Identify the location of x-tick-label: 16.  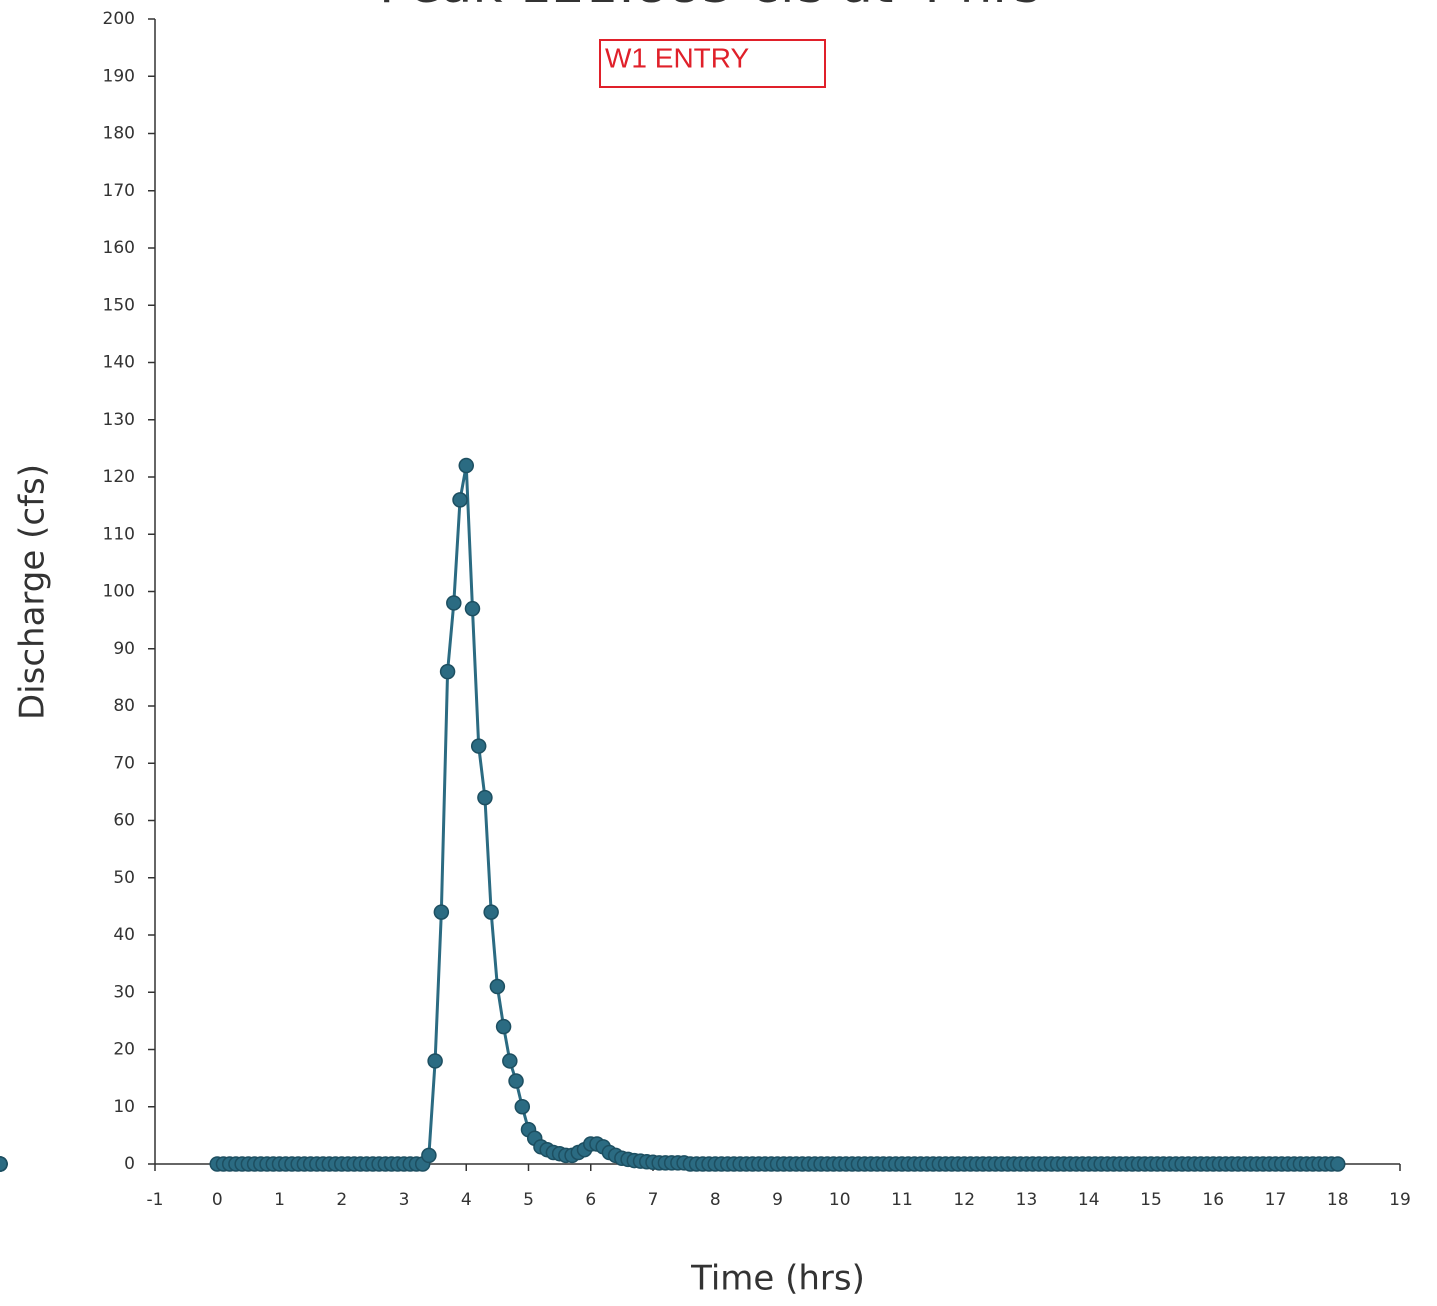
(1213, 1200).